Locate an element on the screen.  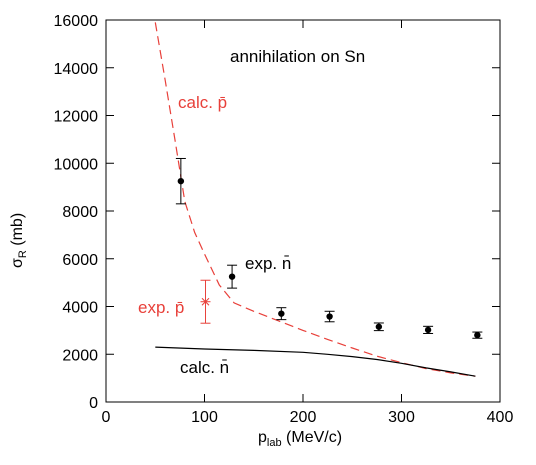
label-calc-pbar: calc. p̄ is located at coordinates (202, 102).